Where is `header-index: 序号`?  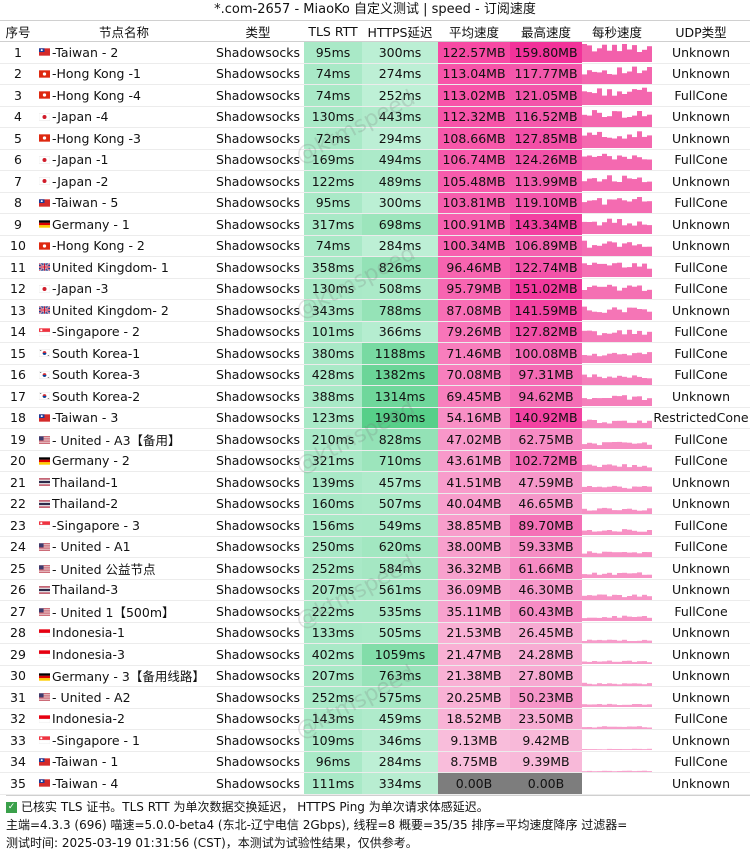 header-index: 序号 is located at coordinates (18, 31).